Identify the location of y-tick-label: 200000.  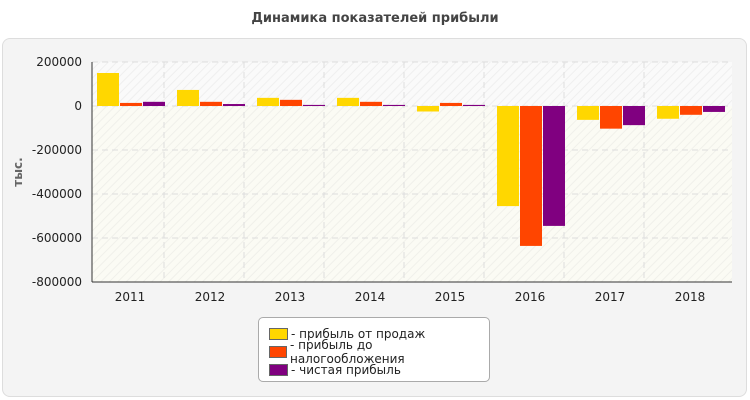
(59, 62).